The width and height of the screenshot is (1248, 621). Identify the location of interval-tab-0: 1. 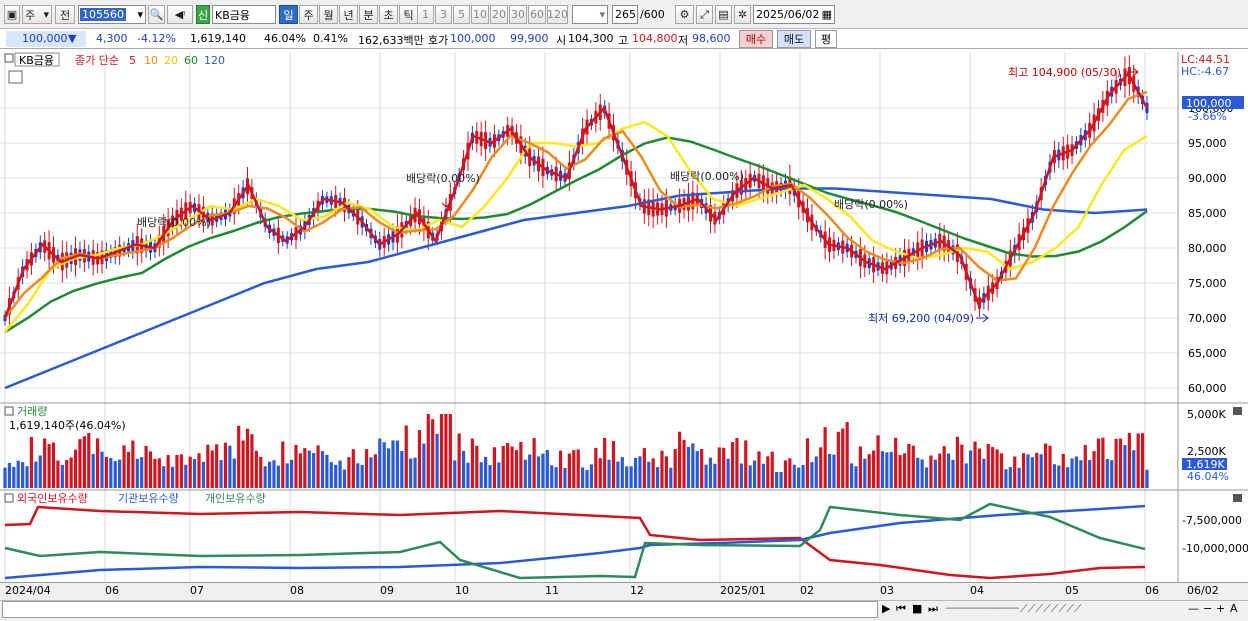
(425, 14).